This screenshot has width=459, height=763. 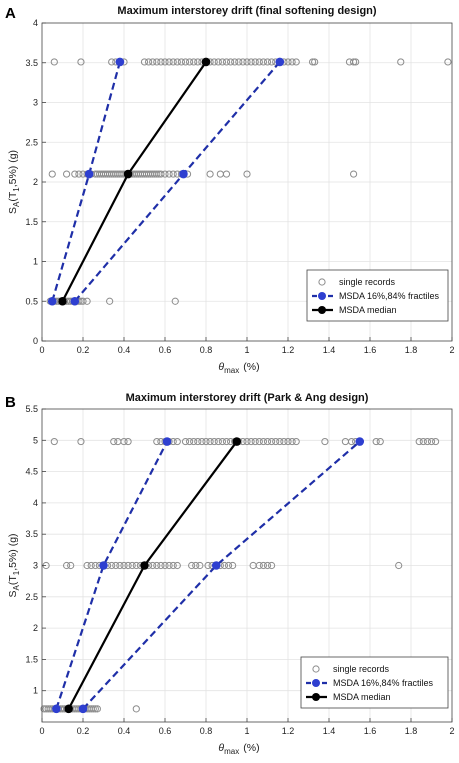 I want to click on panel-label: A, so click(x=10, y=13).